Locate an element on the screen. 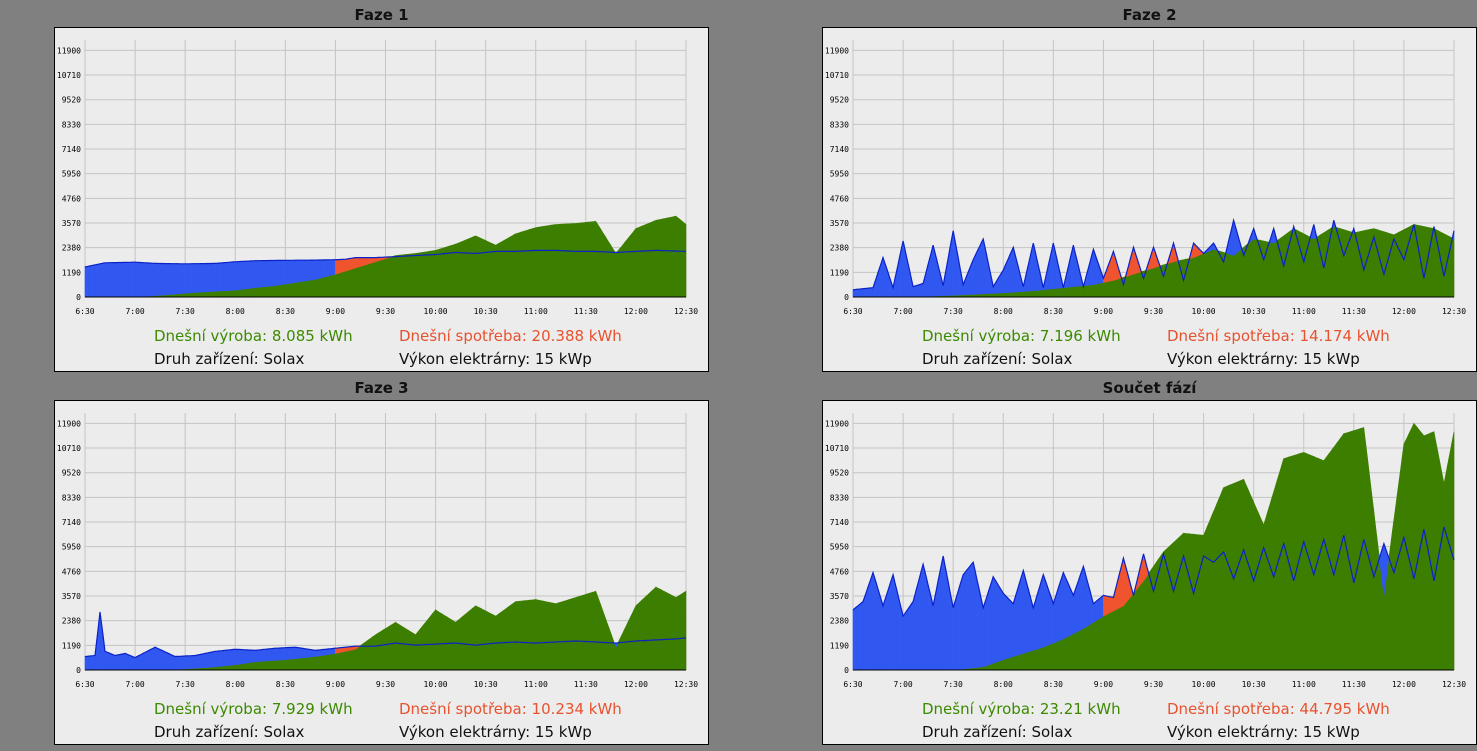  chart-title: Součet fází is located at coordinates (1149, 388).